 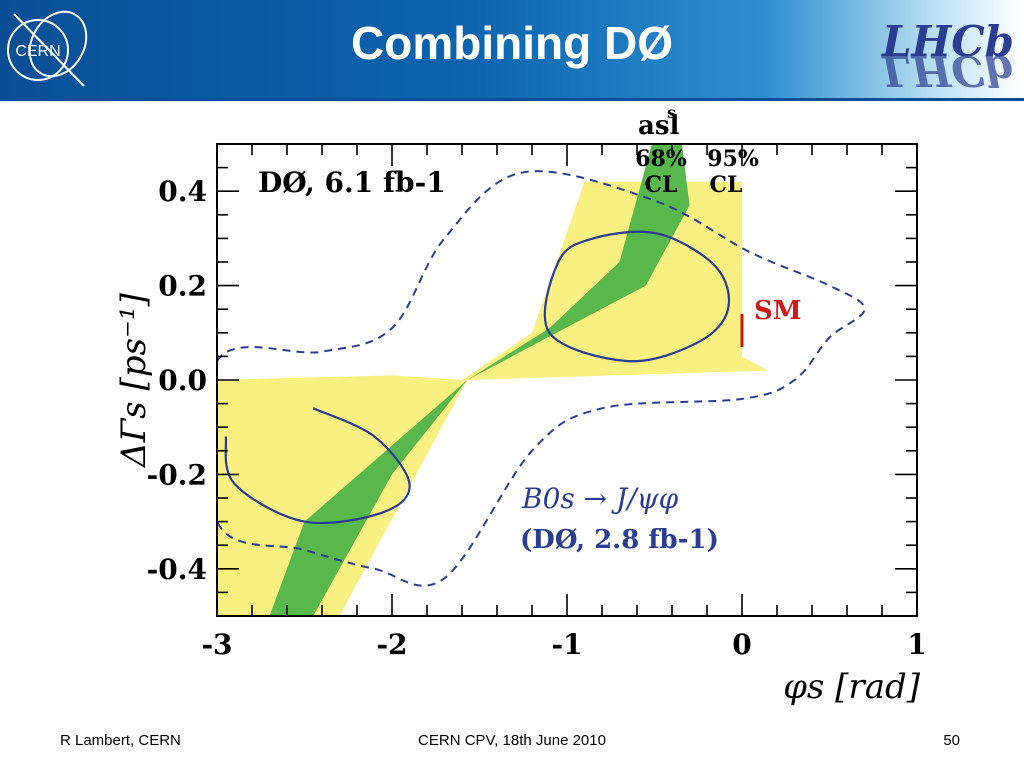 What do you see at coordinates (951, 740) in the screenshot?
I see `footer-page-number: 50` at bounding box center [951, 740].